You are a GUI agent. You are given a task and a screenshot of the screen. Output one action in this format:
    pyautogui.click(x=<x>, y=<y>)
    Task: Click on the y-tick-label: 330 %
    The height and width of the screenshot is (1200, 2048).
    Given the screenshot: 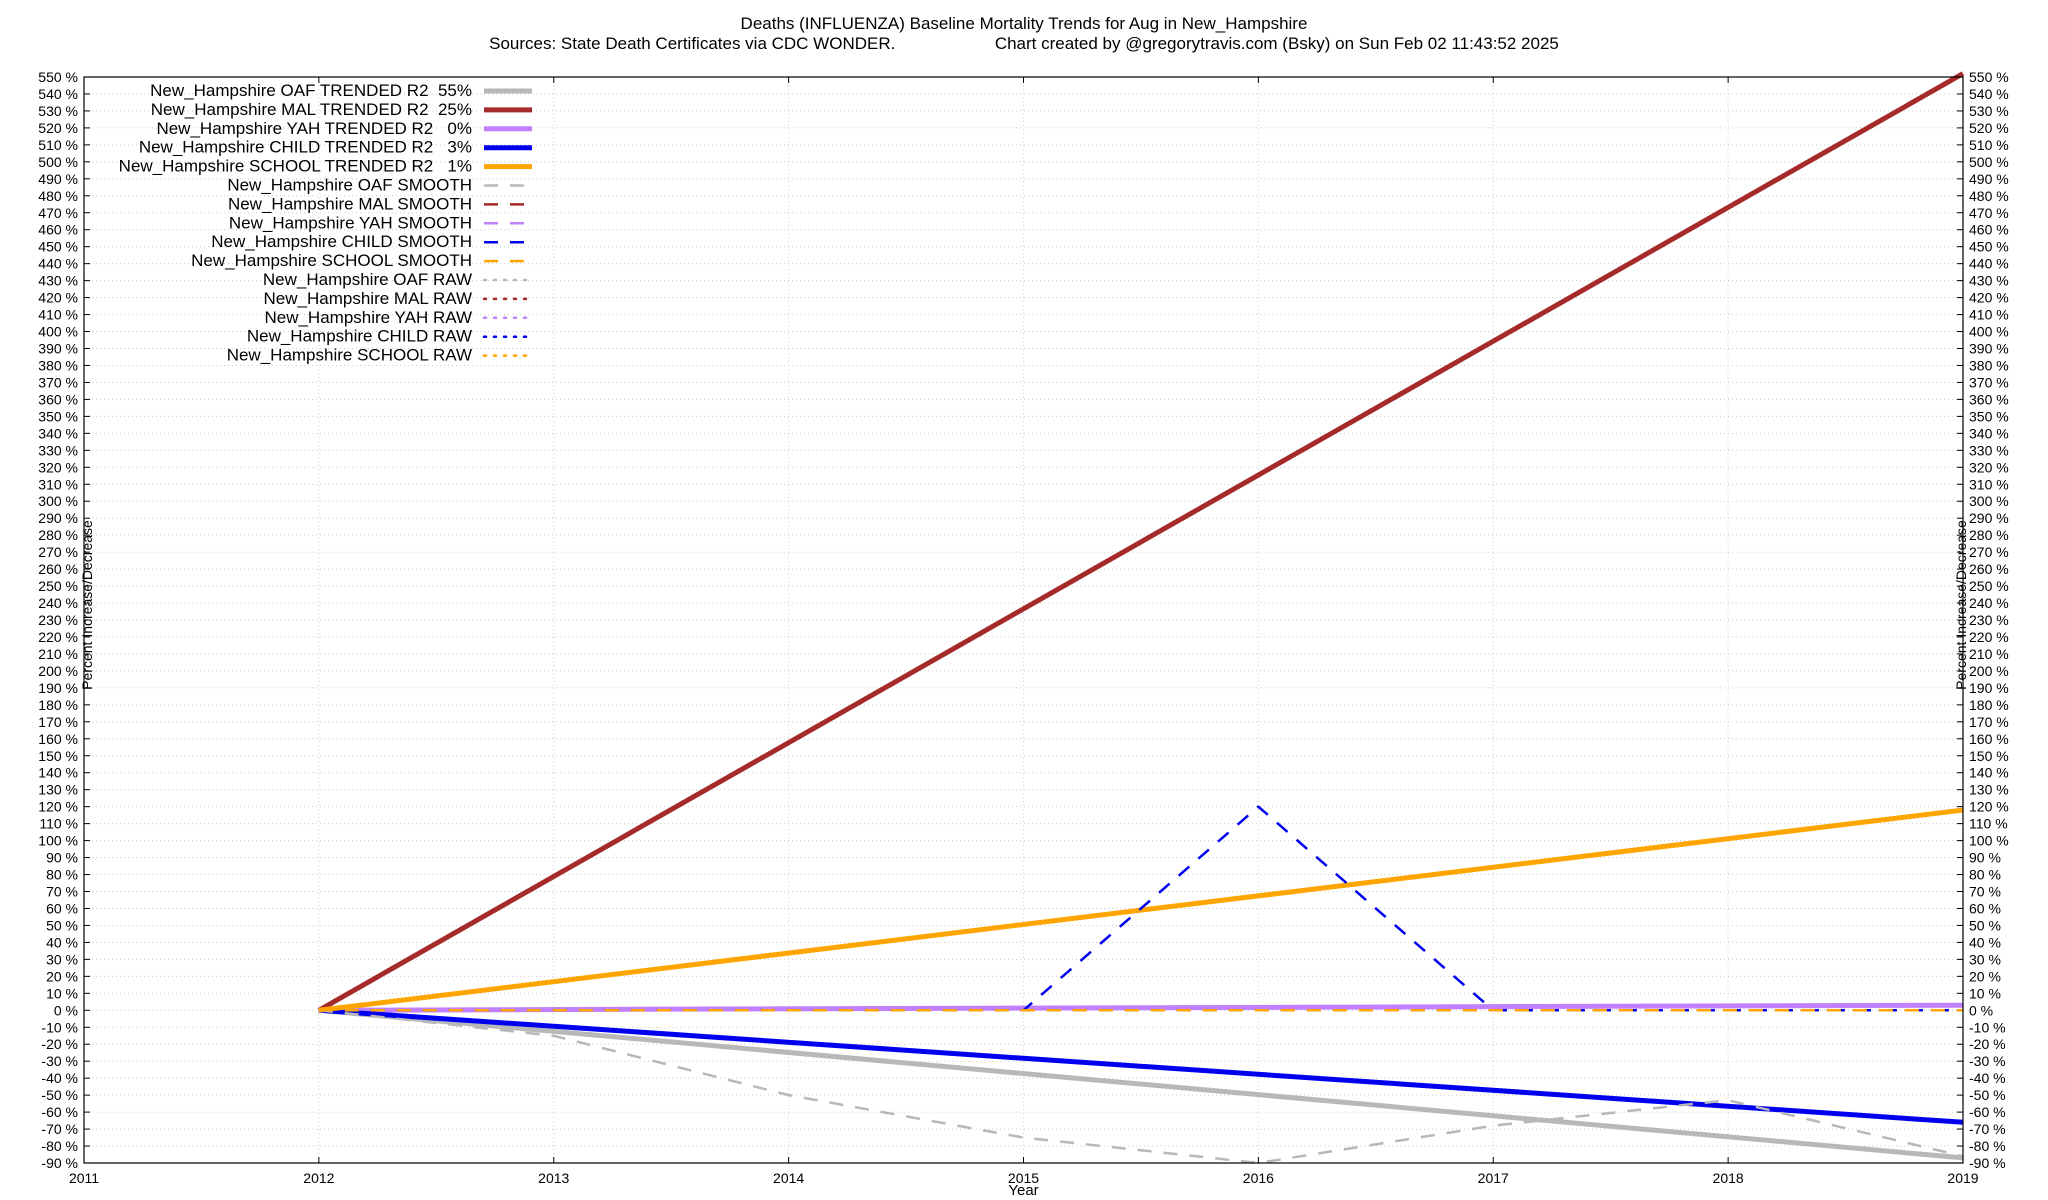 What is the action you would take?
    pyautogui.click(x=58, y=450)
    